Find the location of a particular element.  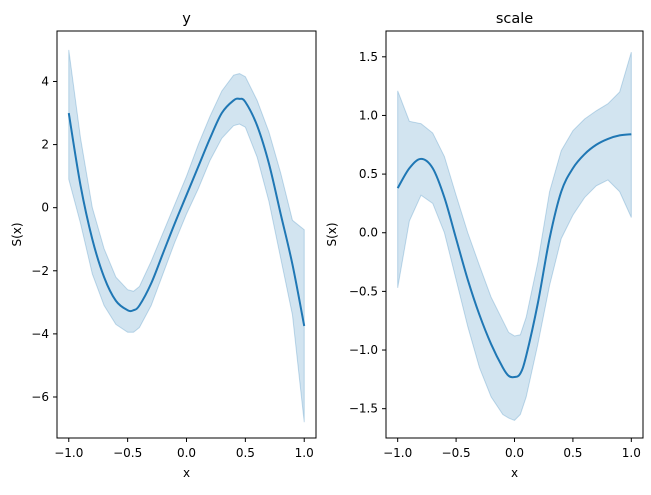

chart-title: scale is located at coordinates (514, 19).